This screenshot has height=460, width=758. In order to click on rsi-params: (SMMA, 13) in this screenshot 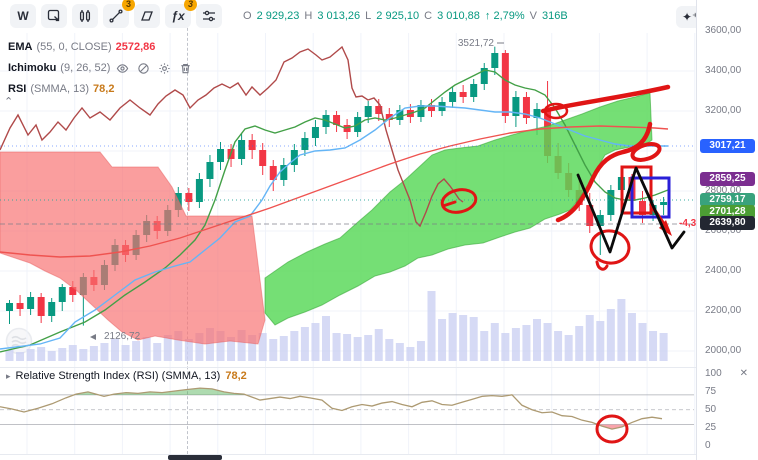, I will do `click(60, 89)`.